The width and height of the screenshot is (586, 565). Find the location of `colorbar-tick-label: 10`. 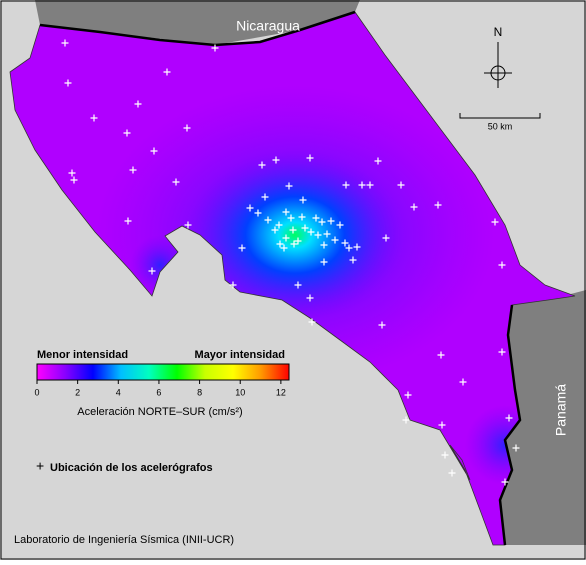

colorbar-tick-label: 10 is located at coordinates (240, 392).